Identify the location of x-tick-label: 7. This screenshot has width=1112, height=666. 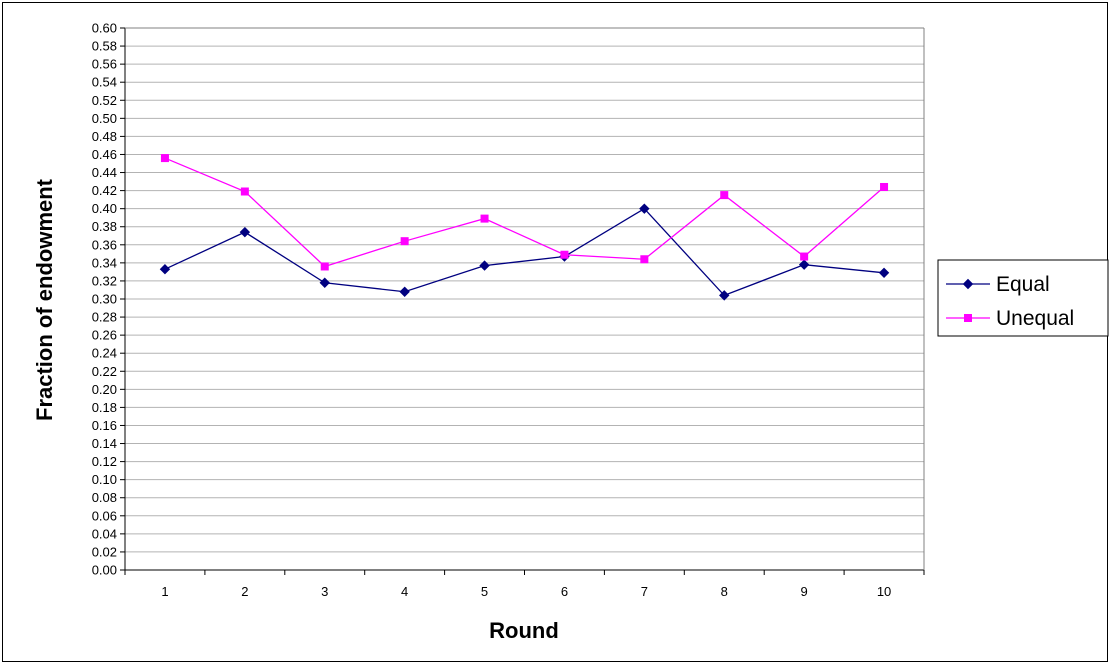
(644, 591).